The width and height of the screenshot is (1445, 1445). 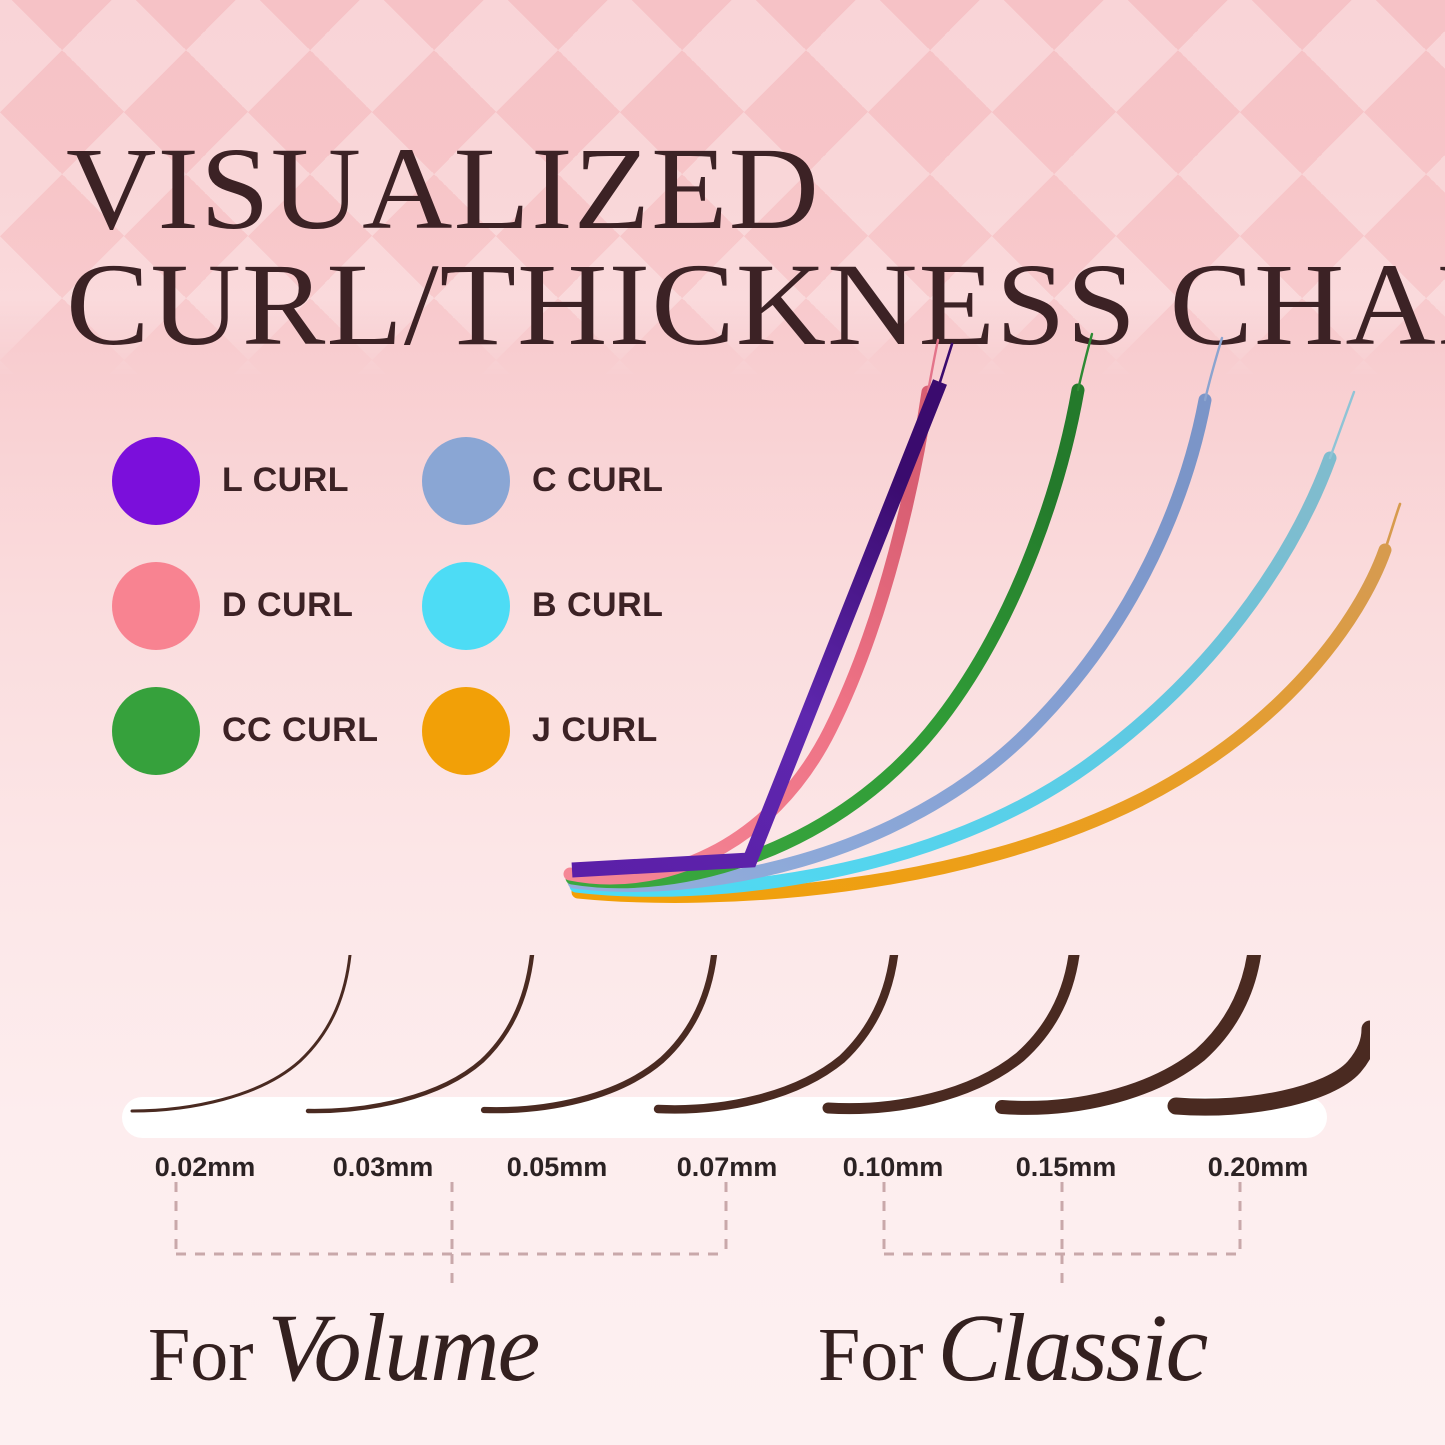 What do you see at coordinates (201, 1355) in the screenshot?
I see `for-volume-prefix: For` at bounding box center [201, 1355].